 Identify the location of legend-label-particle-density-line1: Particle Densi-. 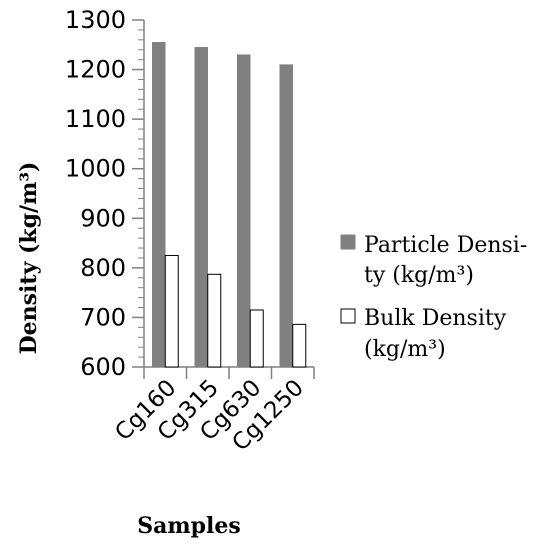
(445, 245).